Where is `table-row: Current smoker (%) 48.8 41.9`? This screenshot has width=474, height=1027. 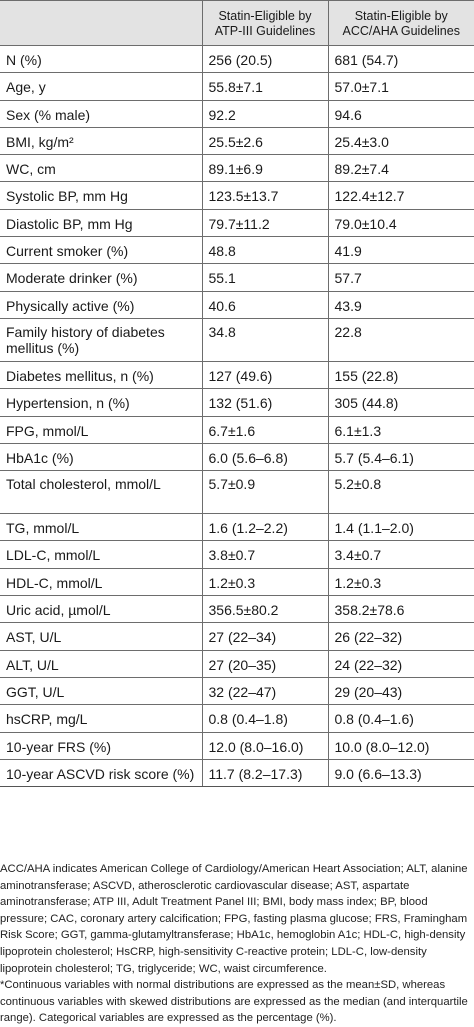
table-row: Current smoker (%) 48.8 41.9 is located at coordinates (237, 250).